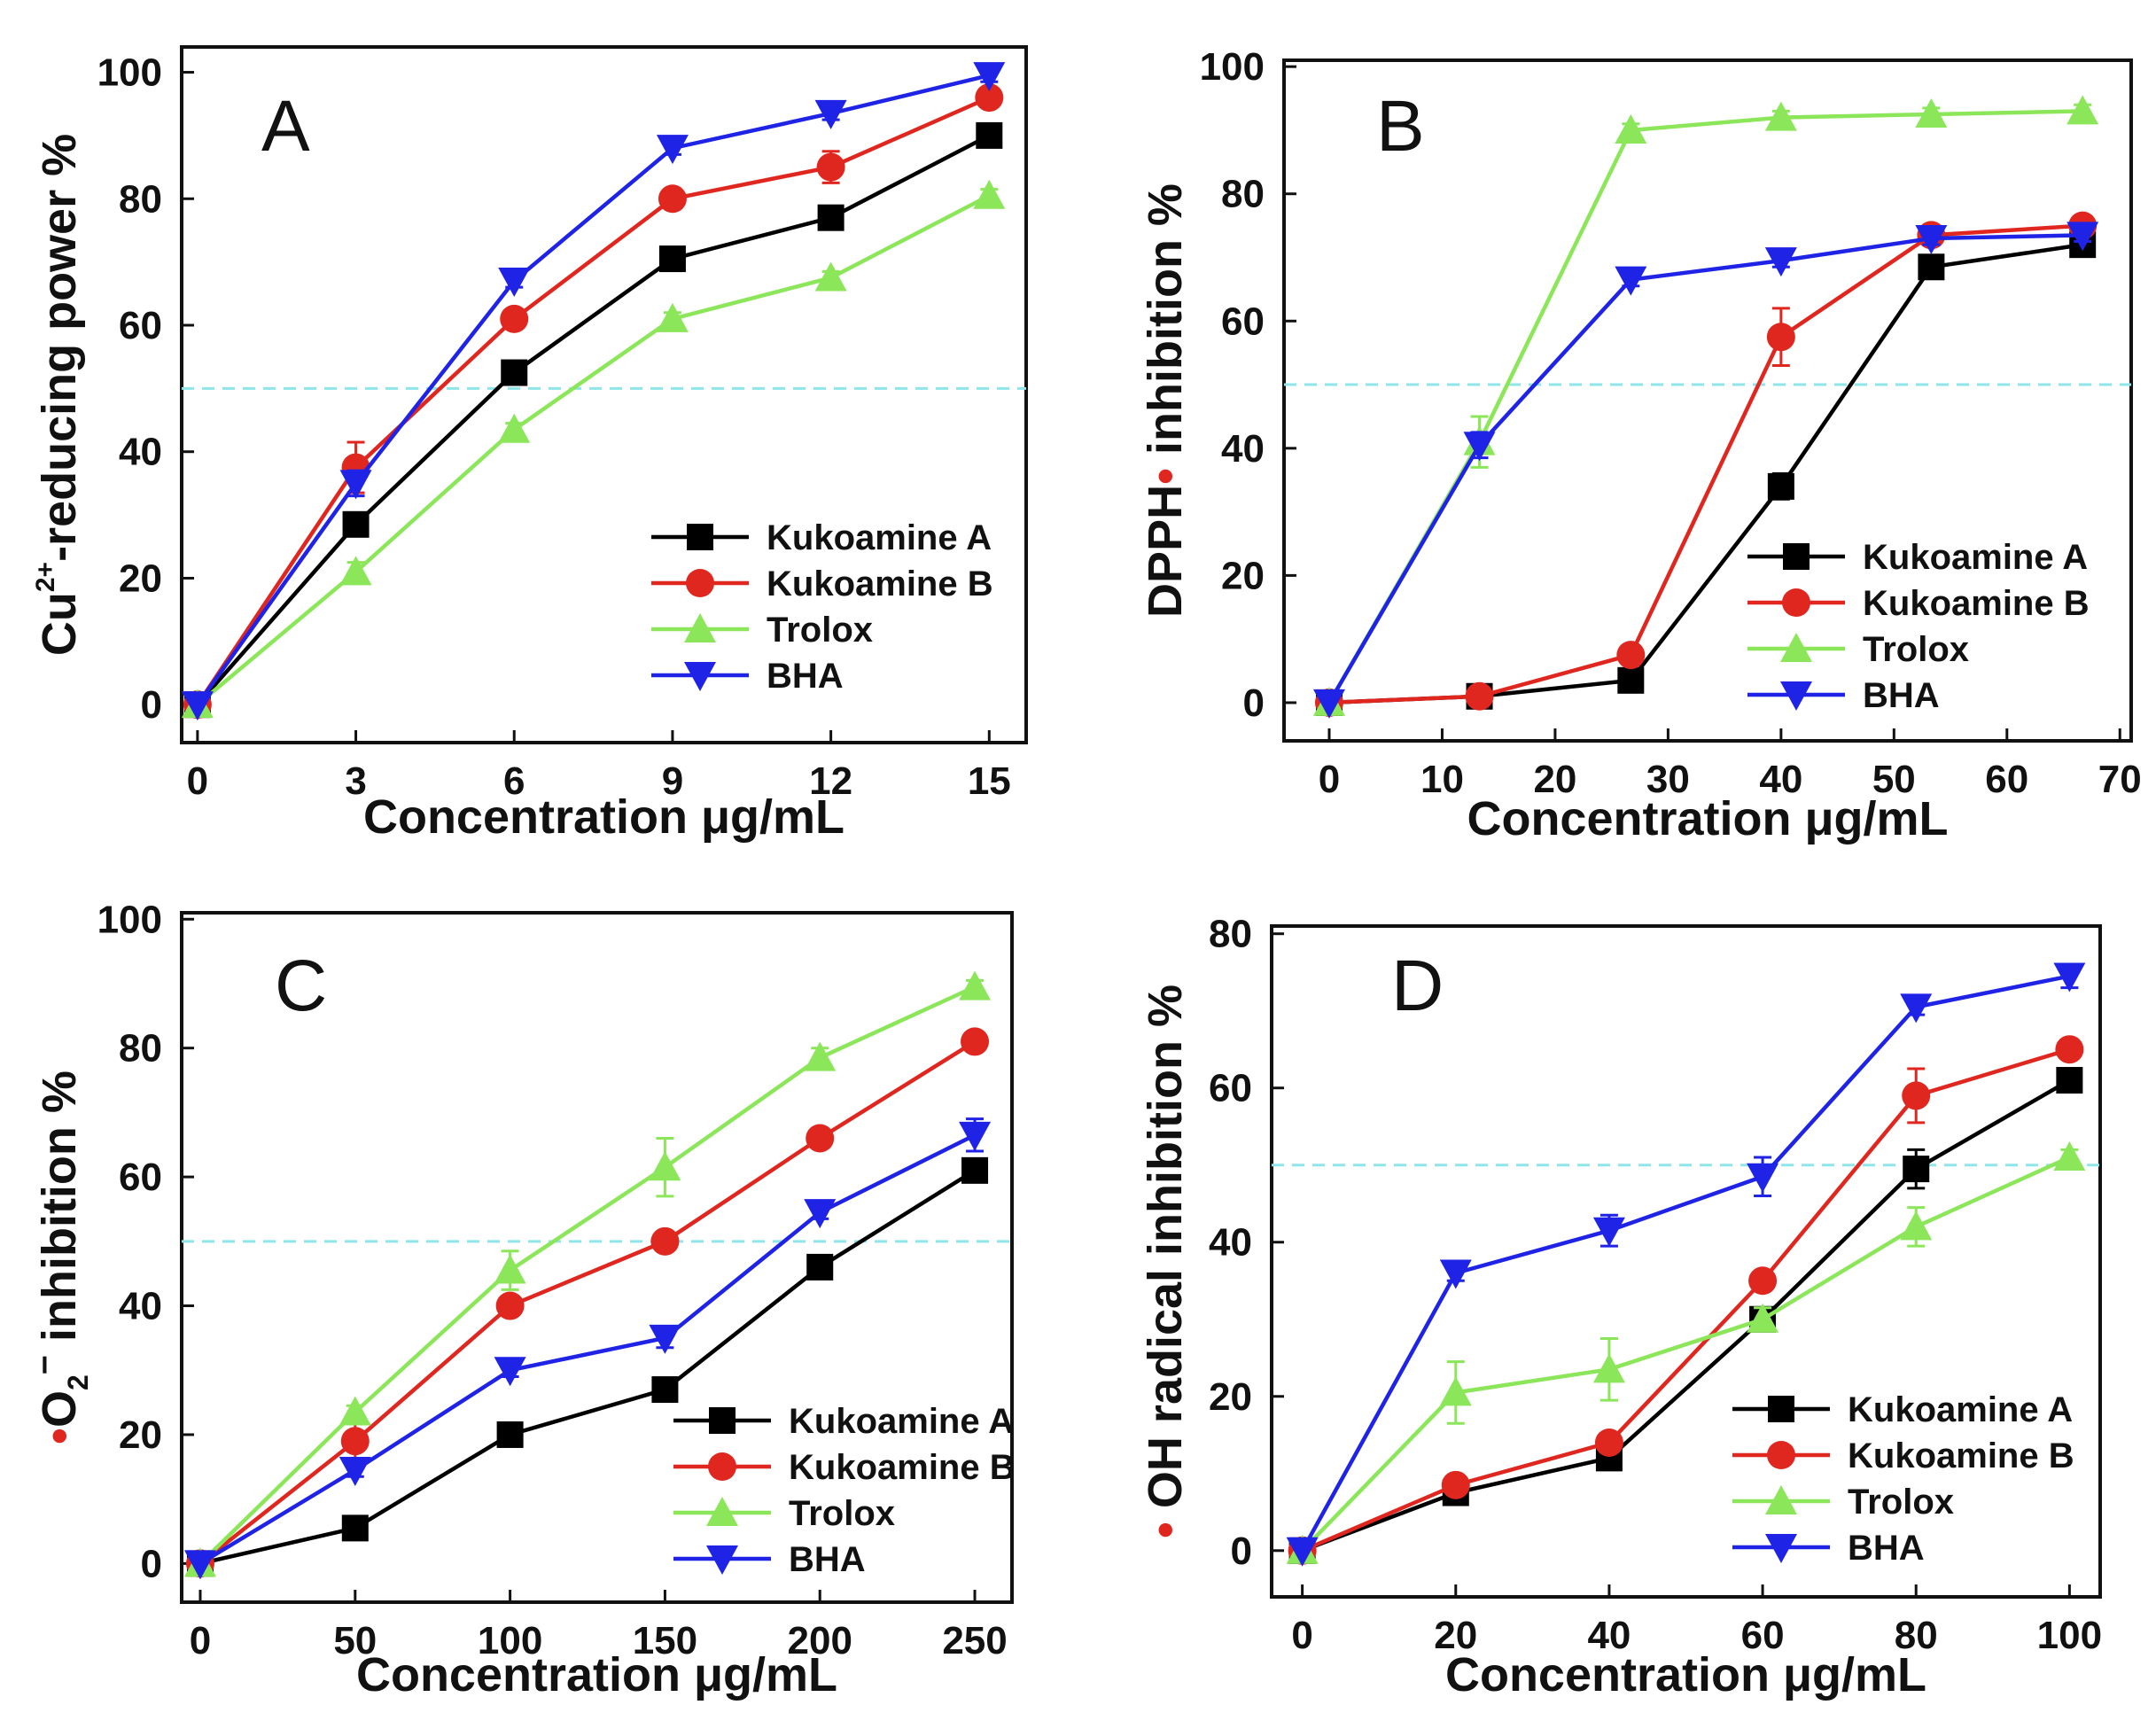 This screenshot has height=1736, width=2156. Describe the element at coordinates (844, 1490) in the screenshot. I see `legend: Kukoamine A Kukoamine B Trolox BHA` at that location.